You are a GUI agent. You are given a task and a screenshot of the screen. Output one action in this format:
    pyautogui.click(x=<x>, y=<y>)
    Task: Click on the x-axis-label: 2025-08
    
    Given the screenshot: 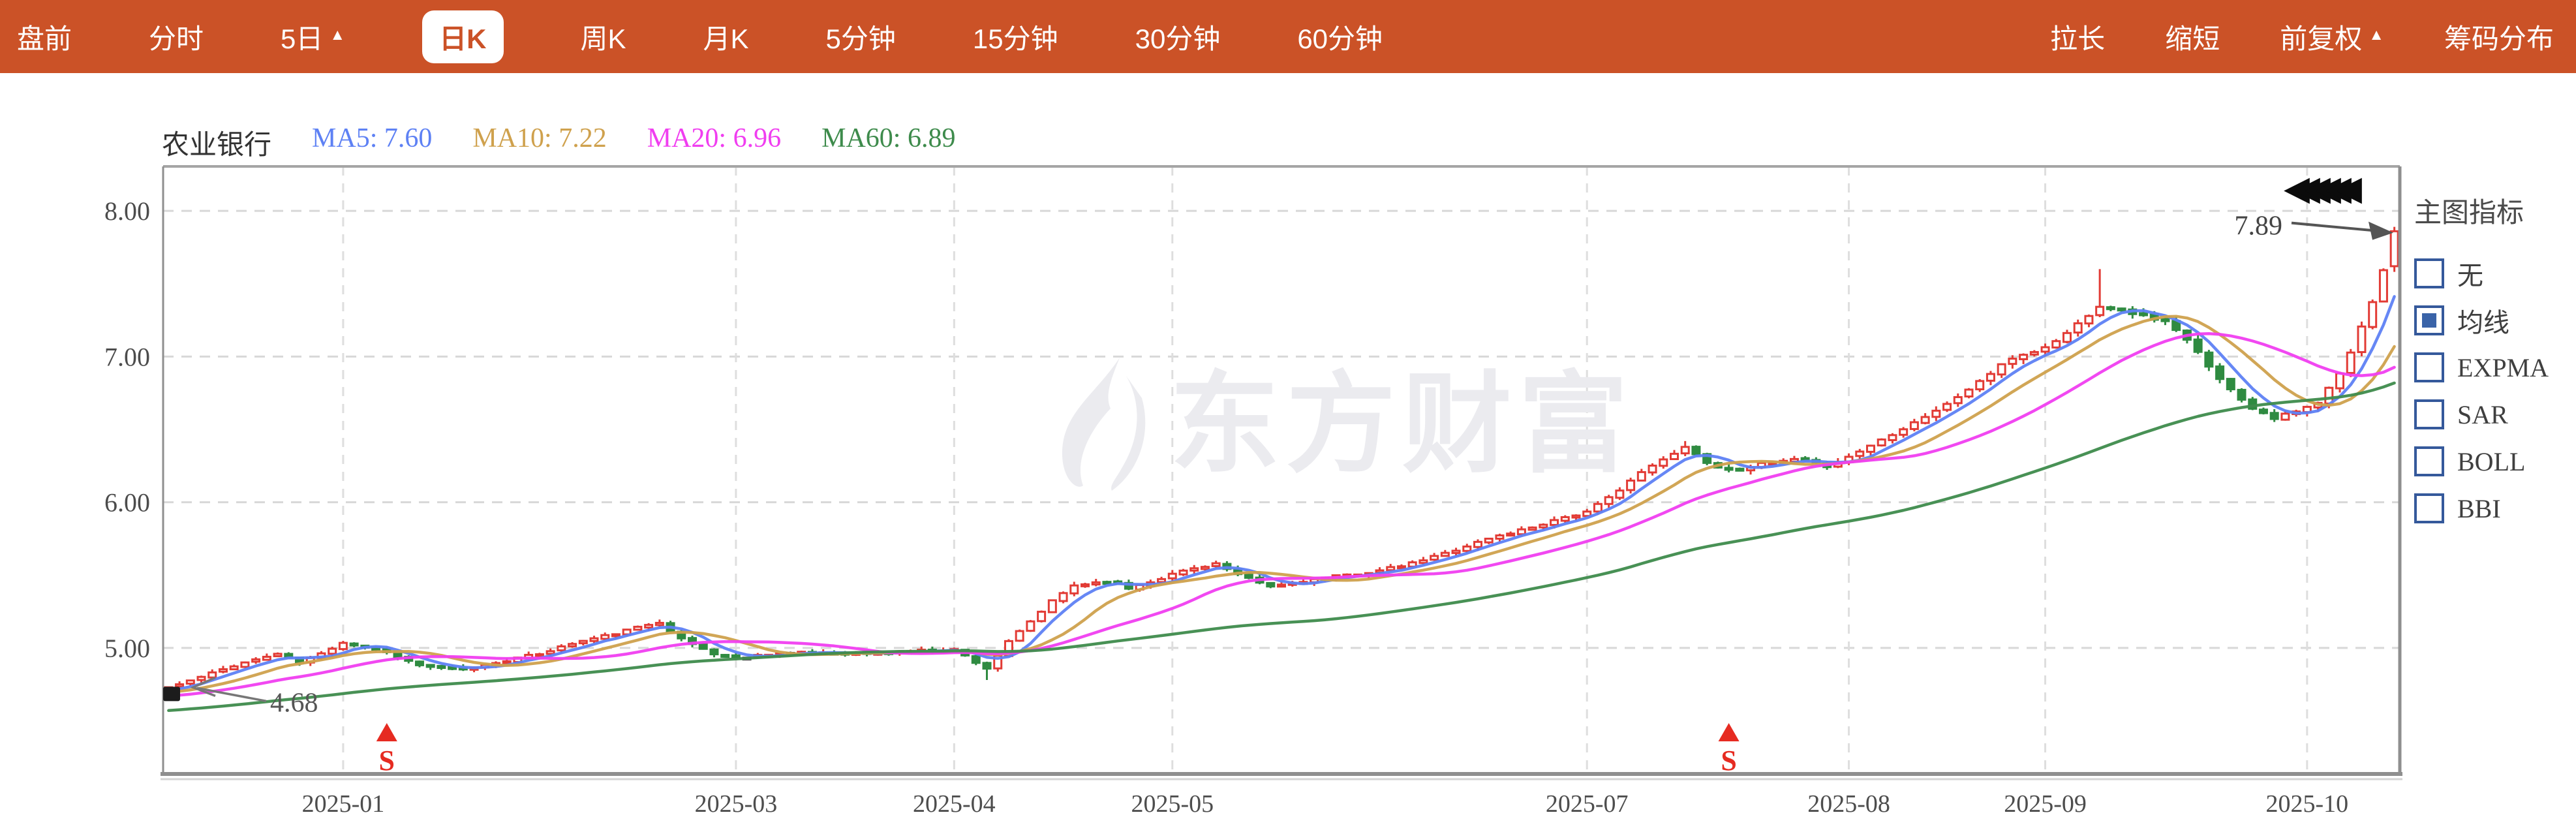 What is the action you would take?
    pyautogui.click(x=1849, y=804)
    